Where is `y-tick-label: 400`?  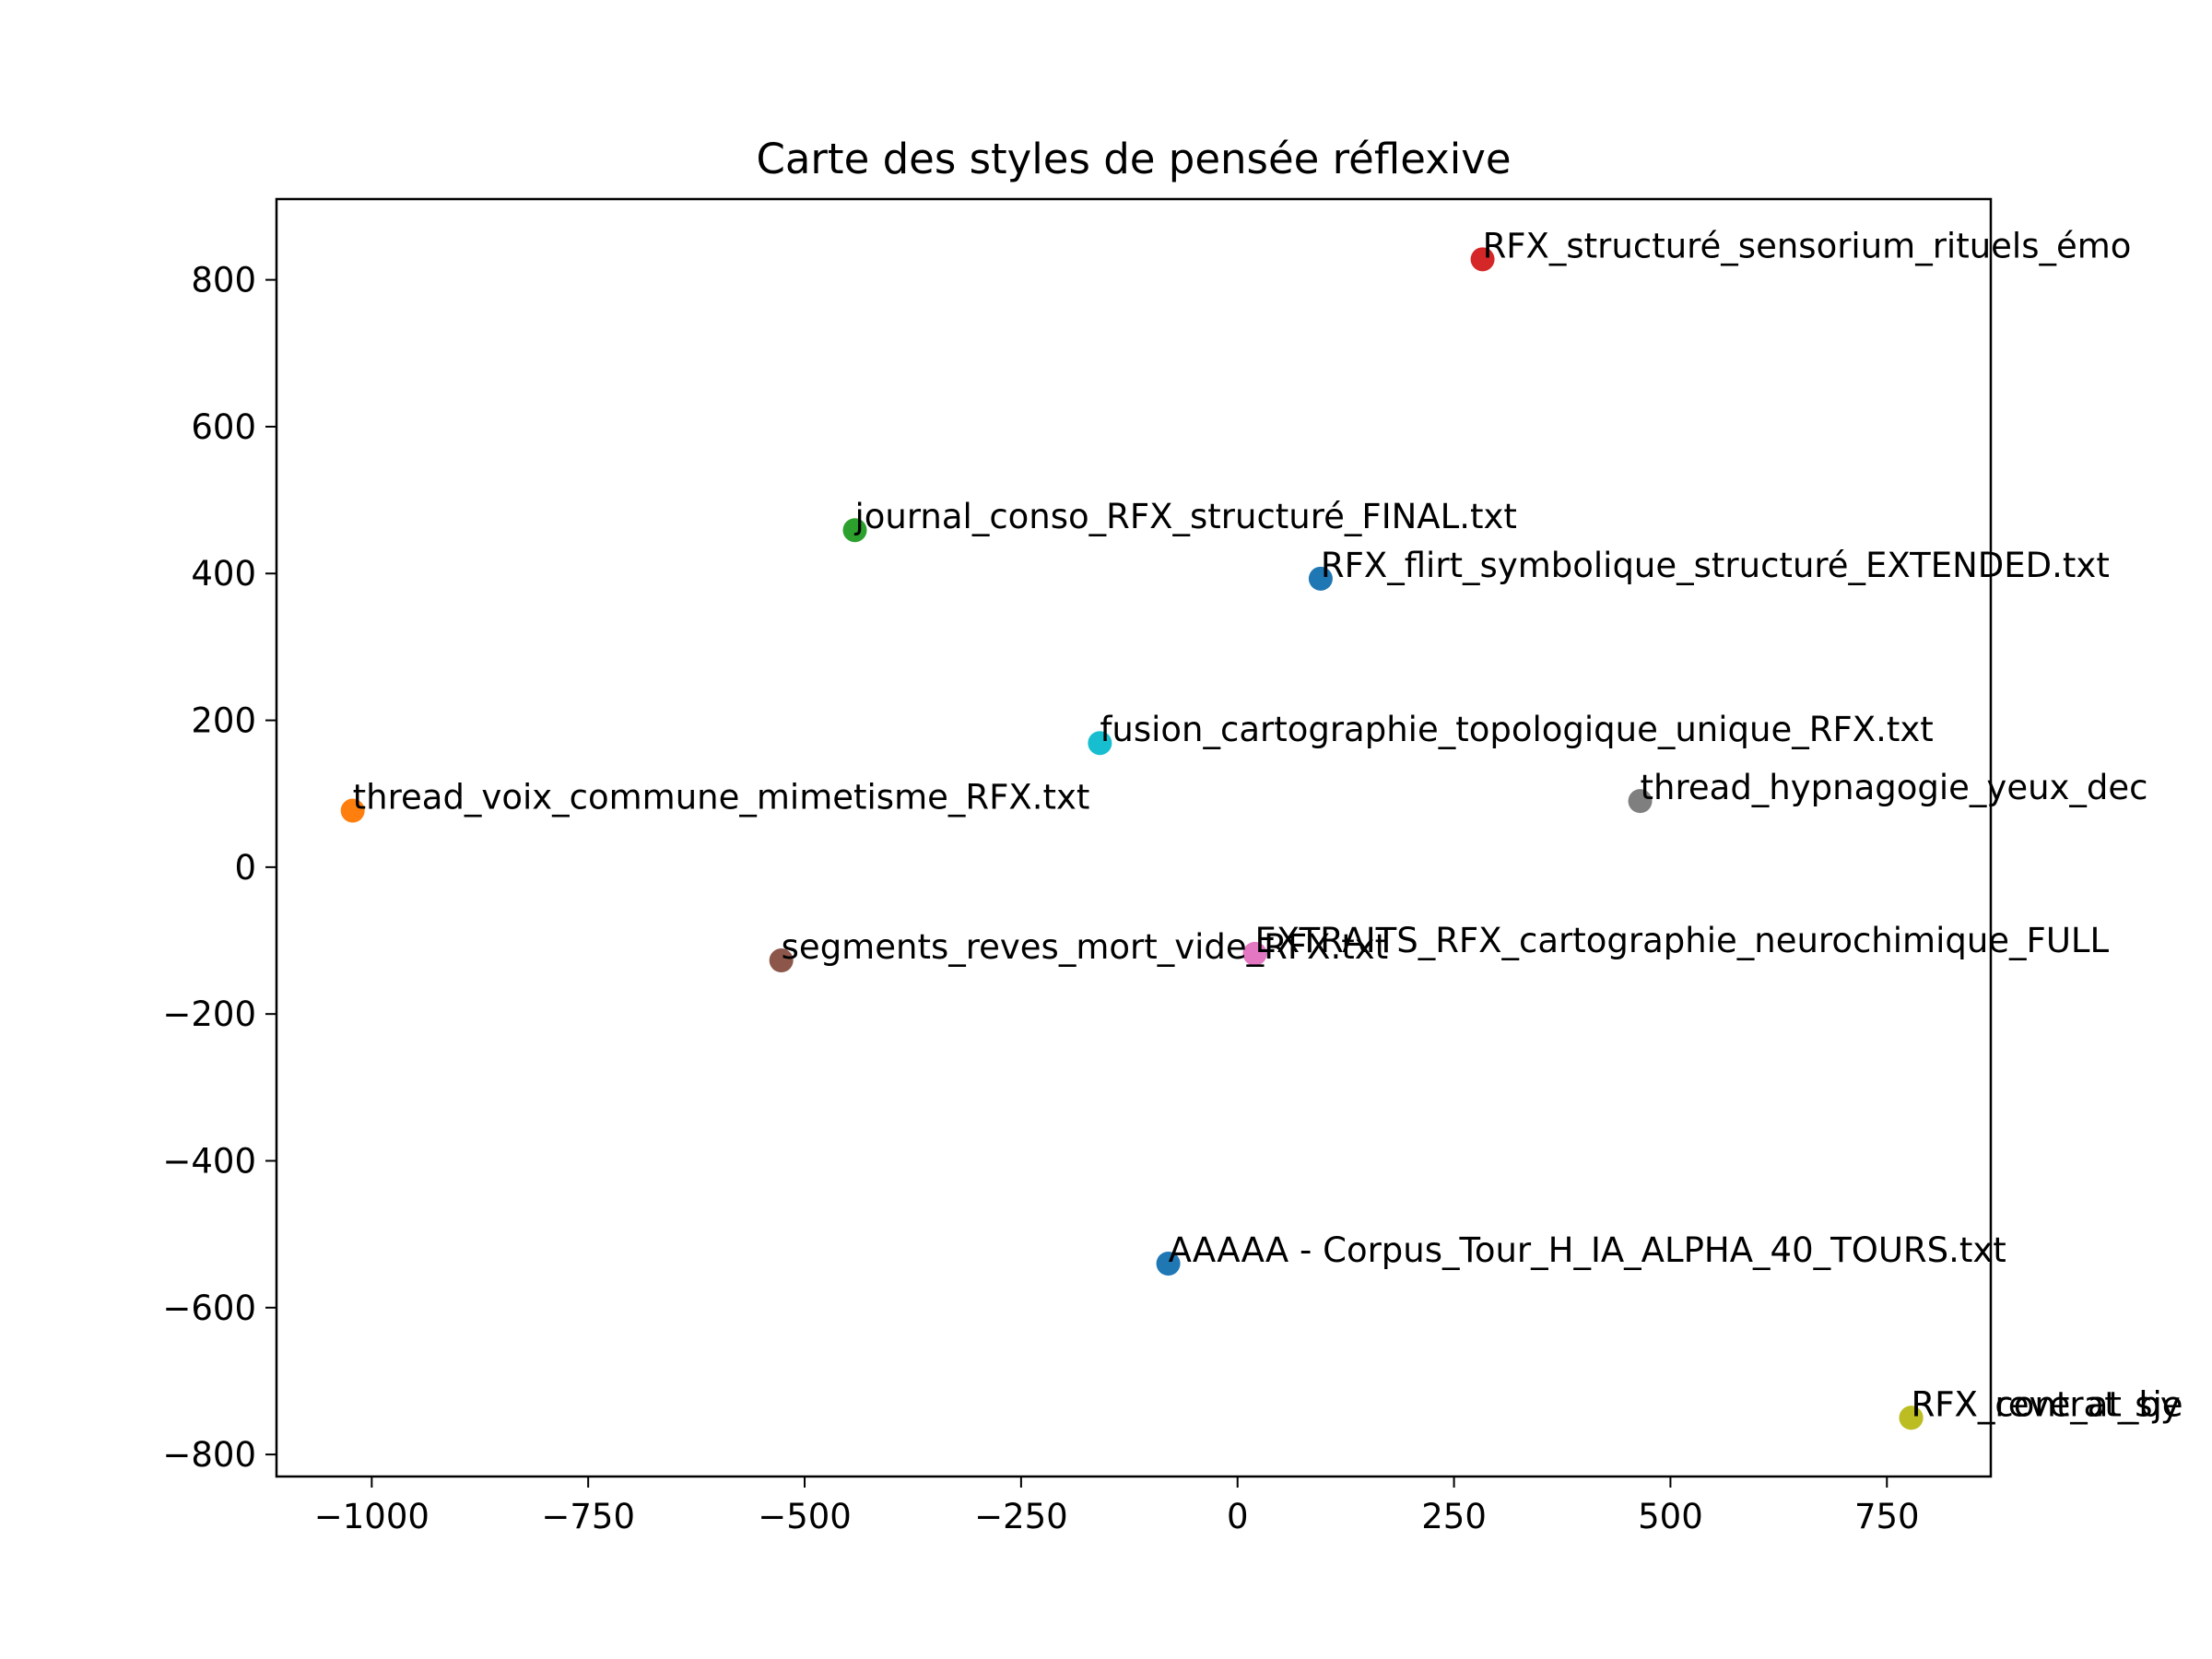 y-tick-label: 400 is located at coordinates (223, 574).